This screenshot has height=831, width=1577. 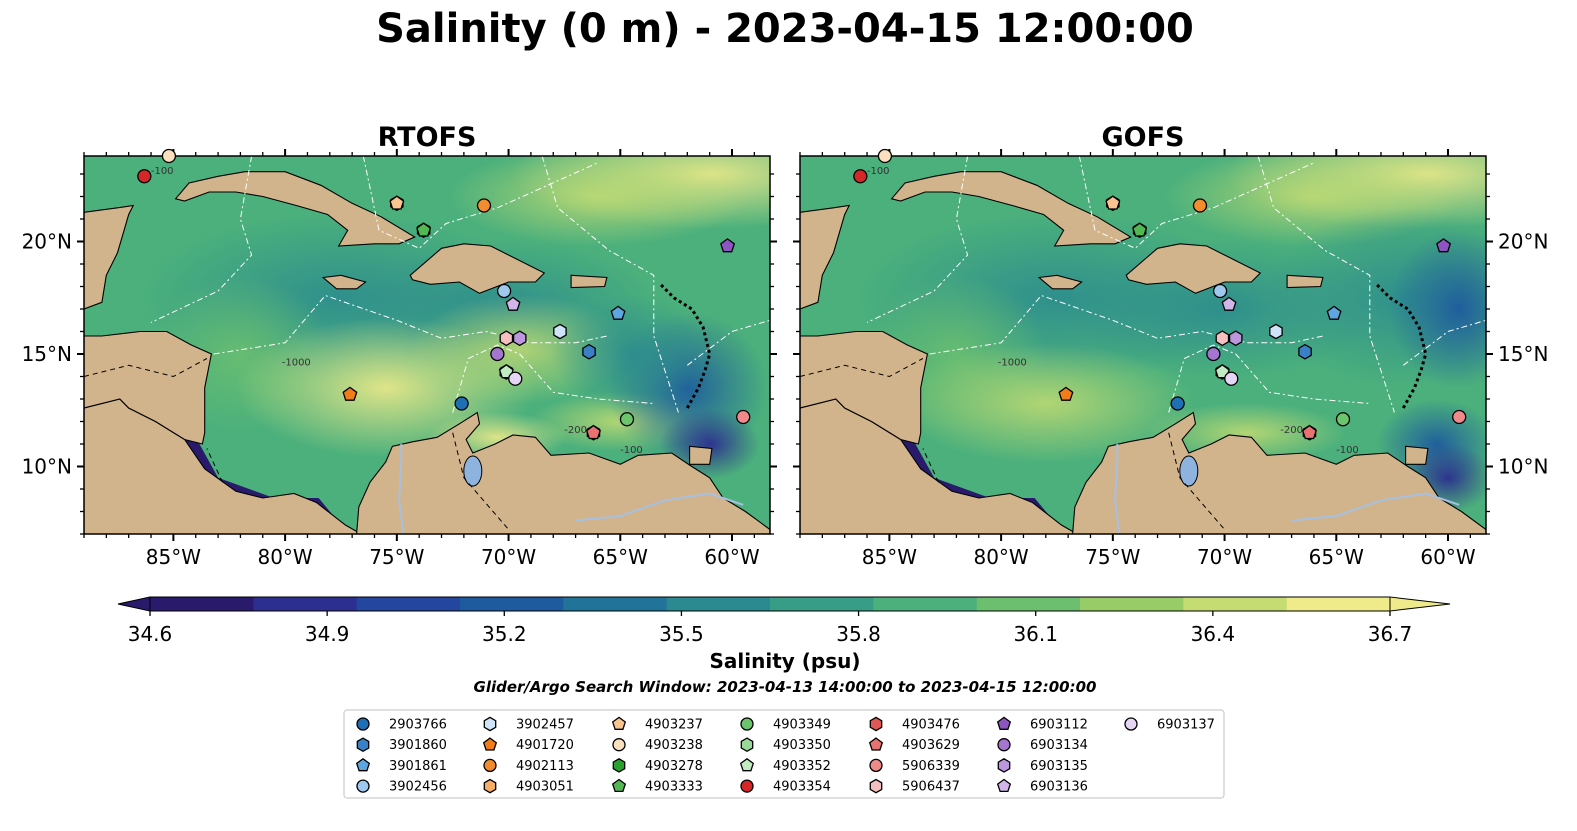 What do you see at coordinates (674, 745) in the screenshot?
I see `legend-label: 4903238` at bounding box center [674, 745].